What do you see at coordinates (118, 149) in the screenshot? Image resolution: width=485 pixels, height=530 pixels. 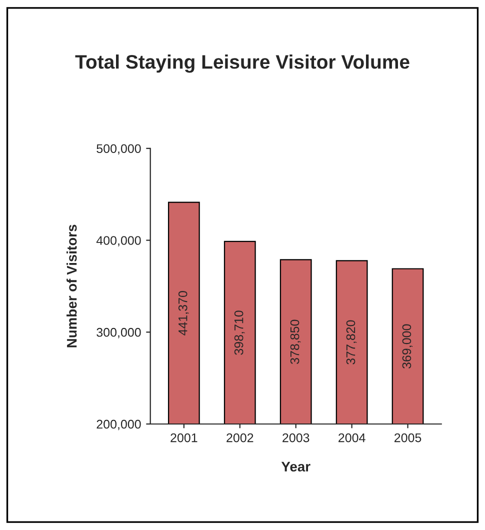 I see `y-tick-label: 500,000` at bounding box center [118, 149].